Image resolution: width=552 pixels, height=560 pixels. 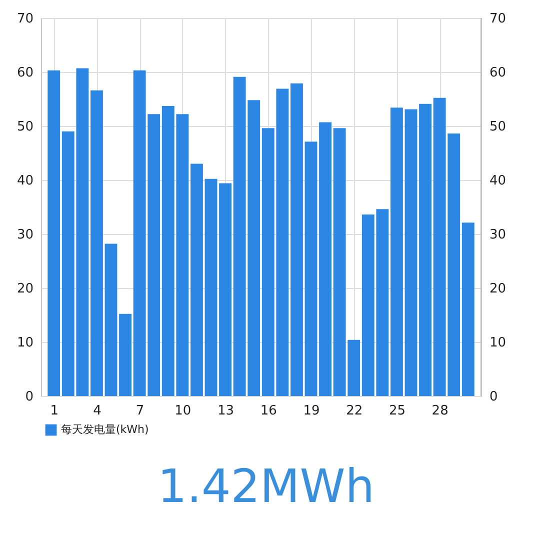 I want to click on y-tick-label: 20, so click(x=25, y=289).